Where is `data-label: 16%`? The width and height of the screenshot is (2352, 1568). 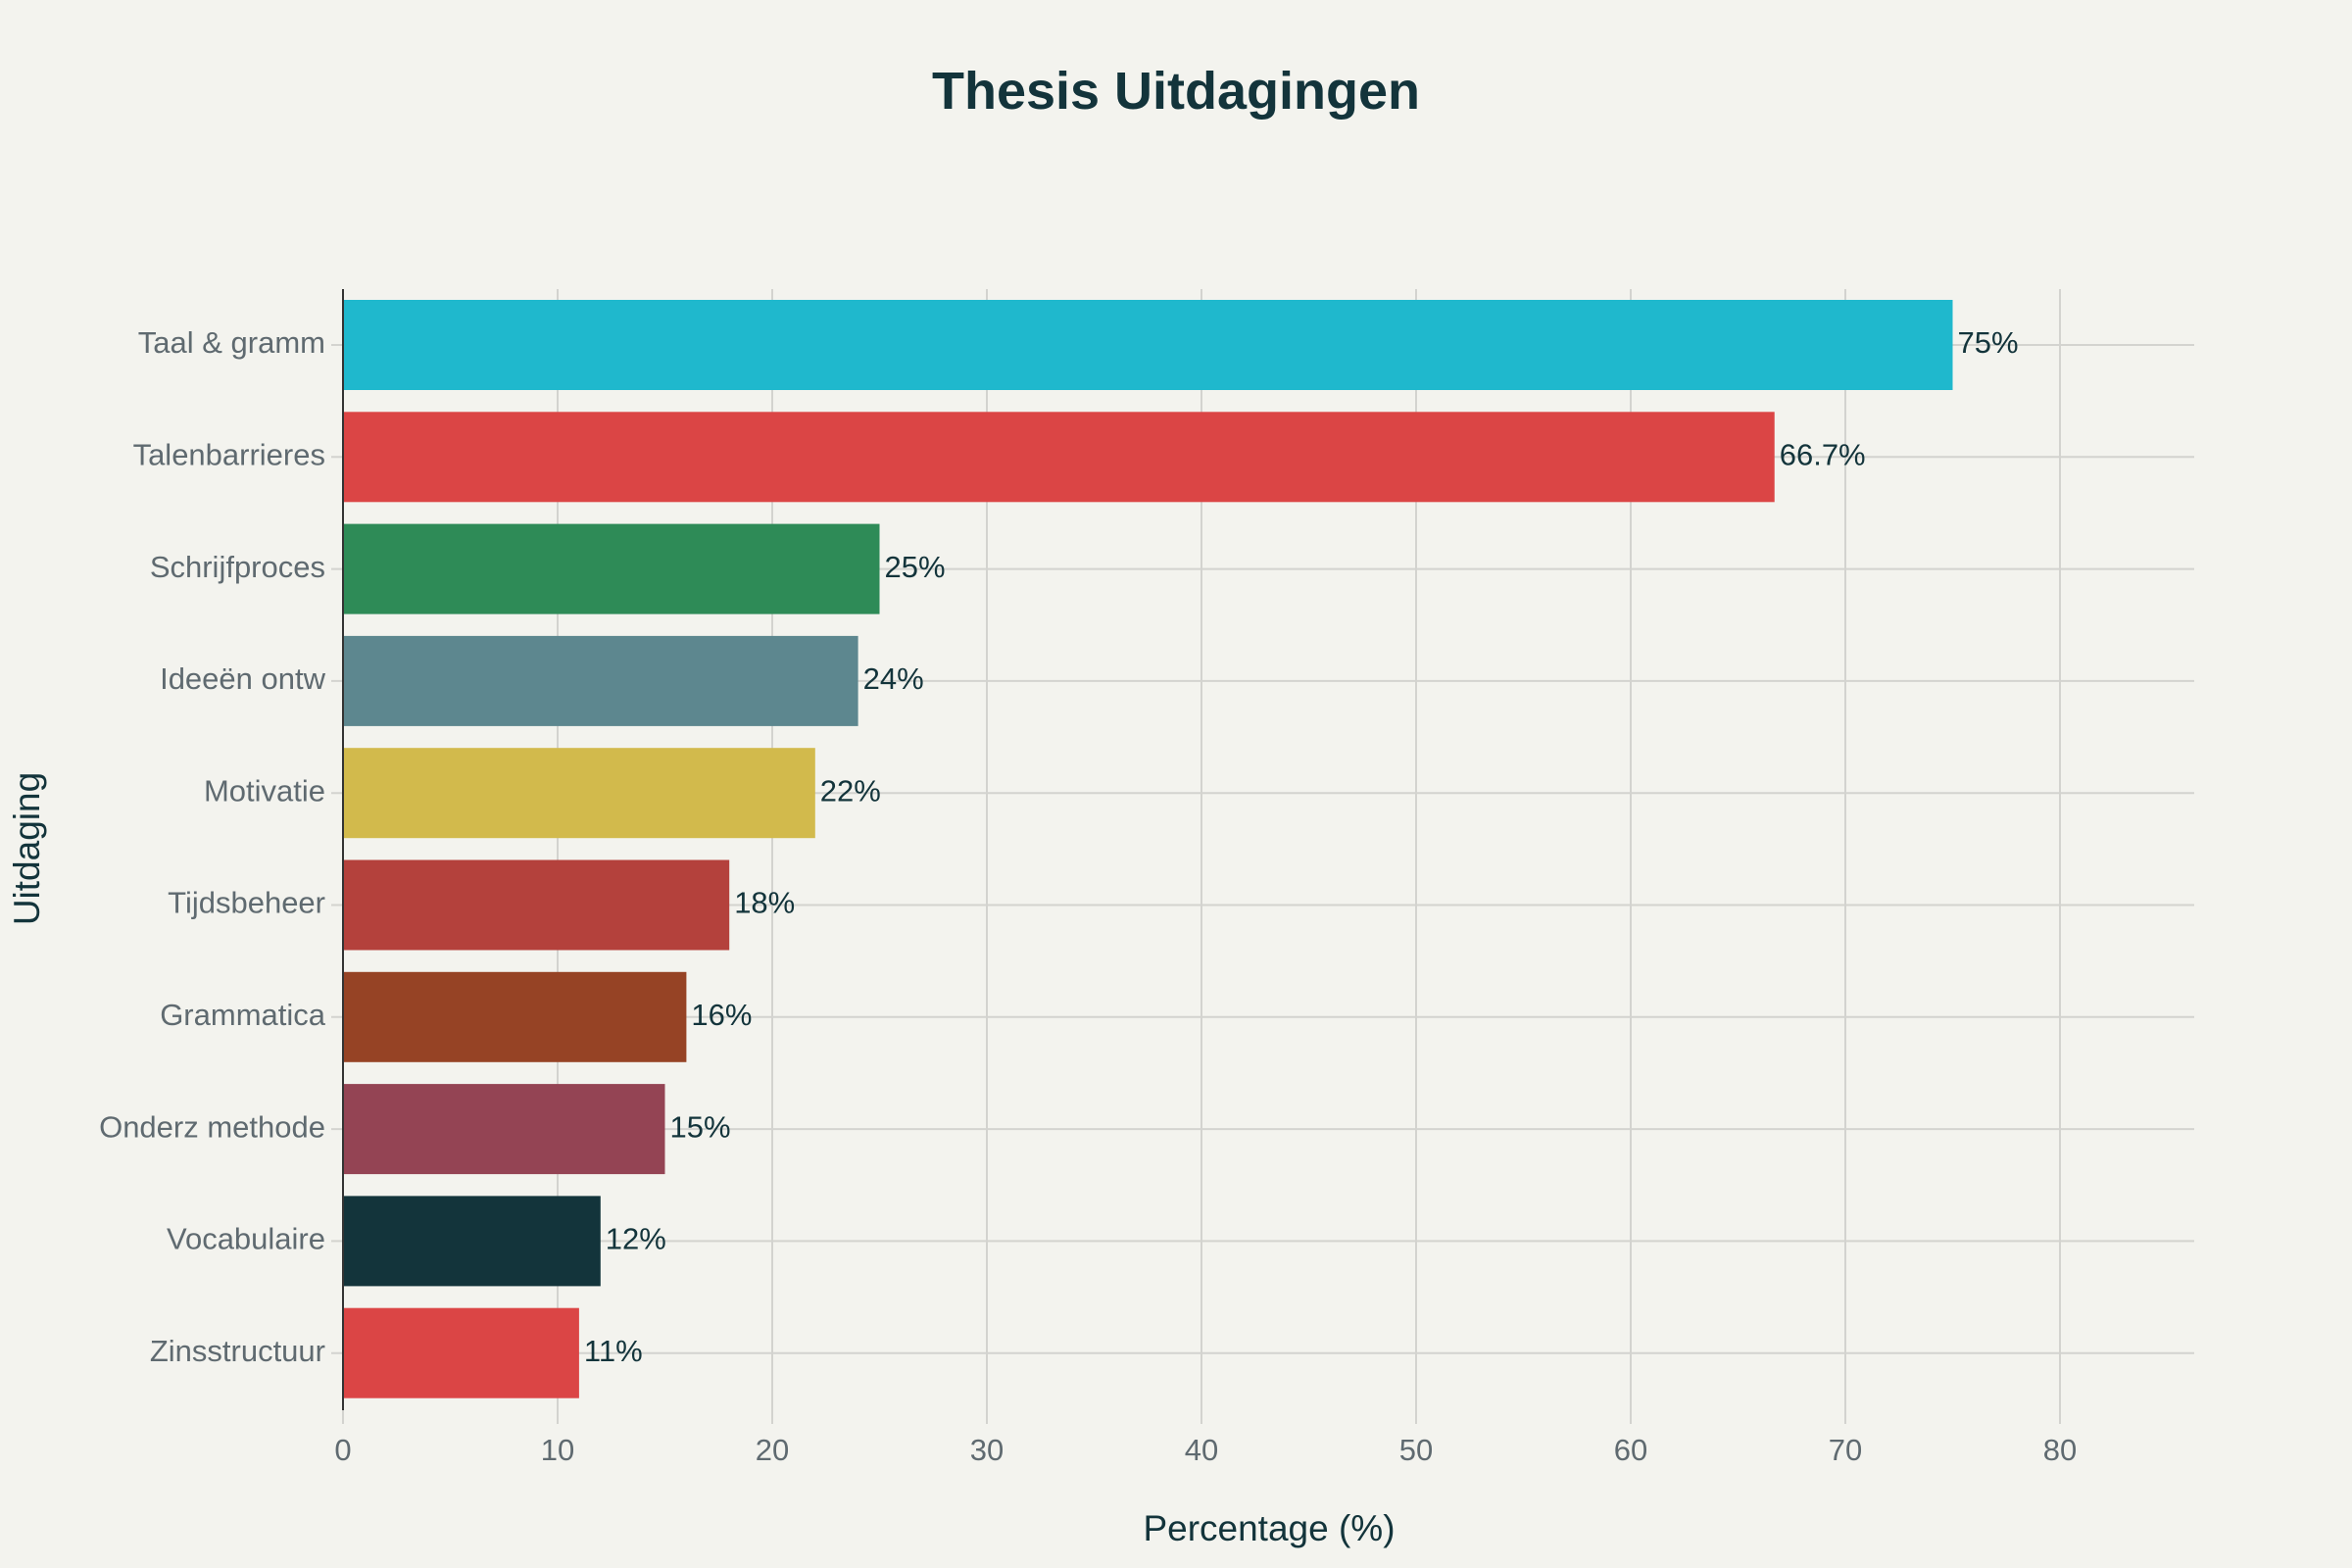 data-label: 16% is located at coordinates (721, 1015).